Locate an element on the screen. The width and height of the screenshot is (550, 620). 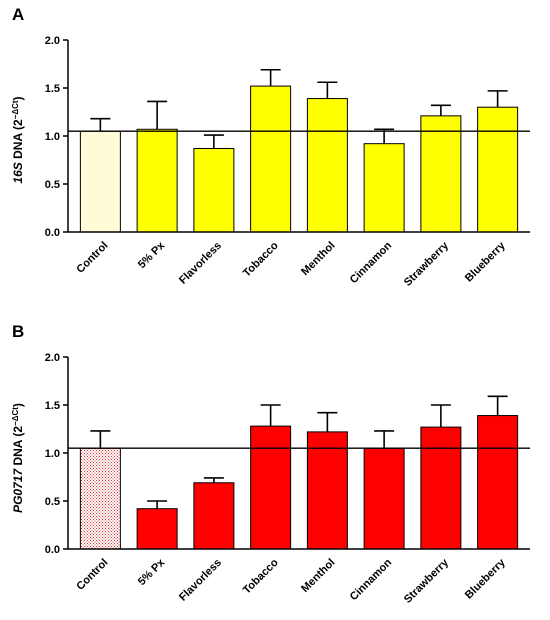
panel-a-y-ticks: 0.0 0.5 1.0 1.5 2.0 is located at coordinates (56, 137).